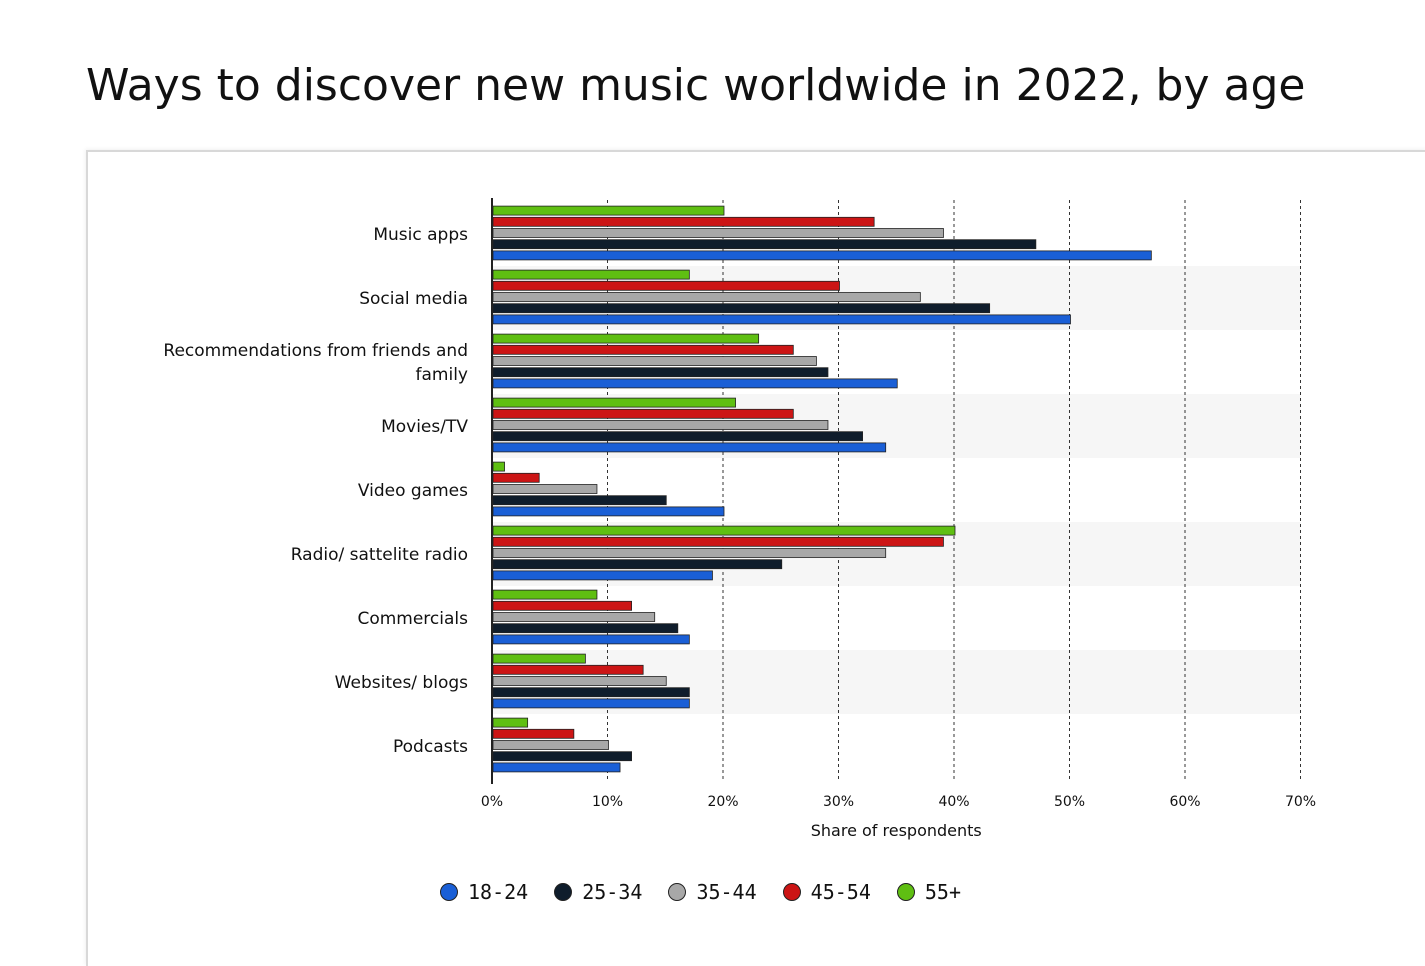 This screenshot has width=1425, height=966. I want to click on x-tick-label: 50%, so click(1069, 802).